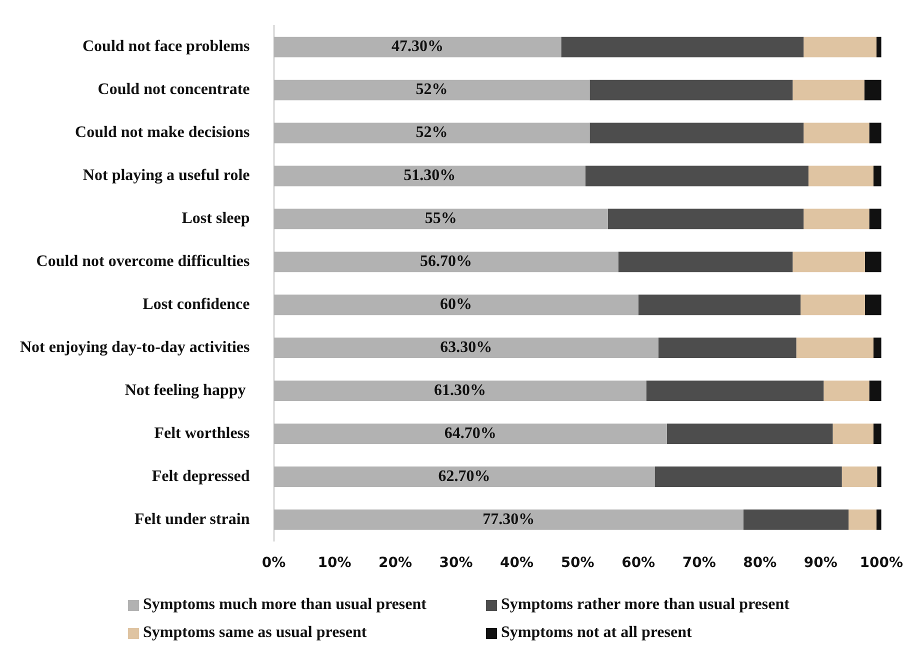 The image size is (917, 653). I want to click on x-tick-label: 90%, so click(821, 563).